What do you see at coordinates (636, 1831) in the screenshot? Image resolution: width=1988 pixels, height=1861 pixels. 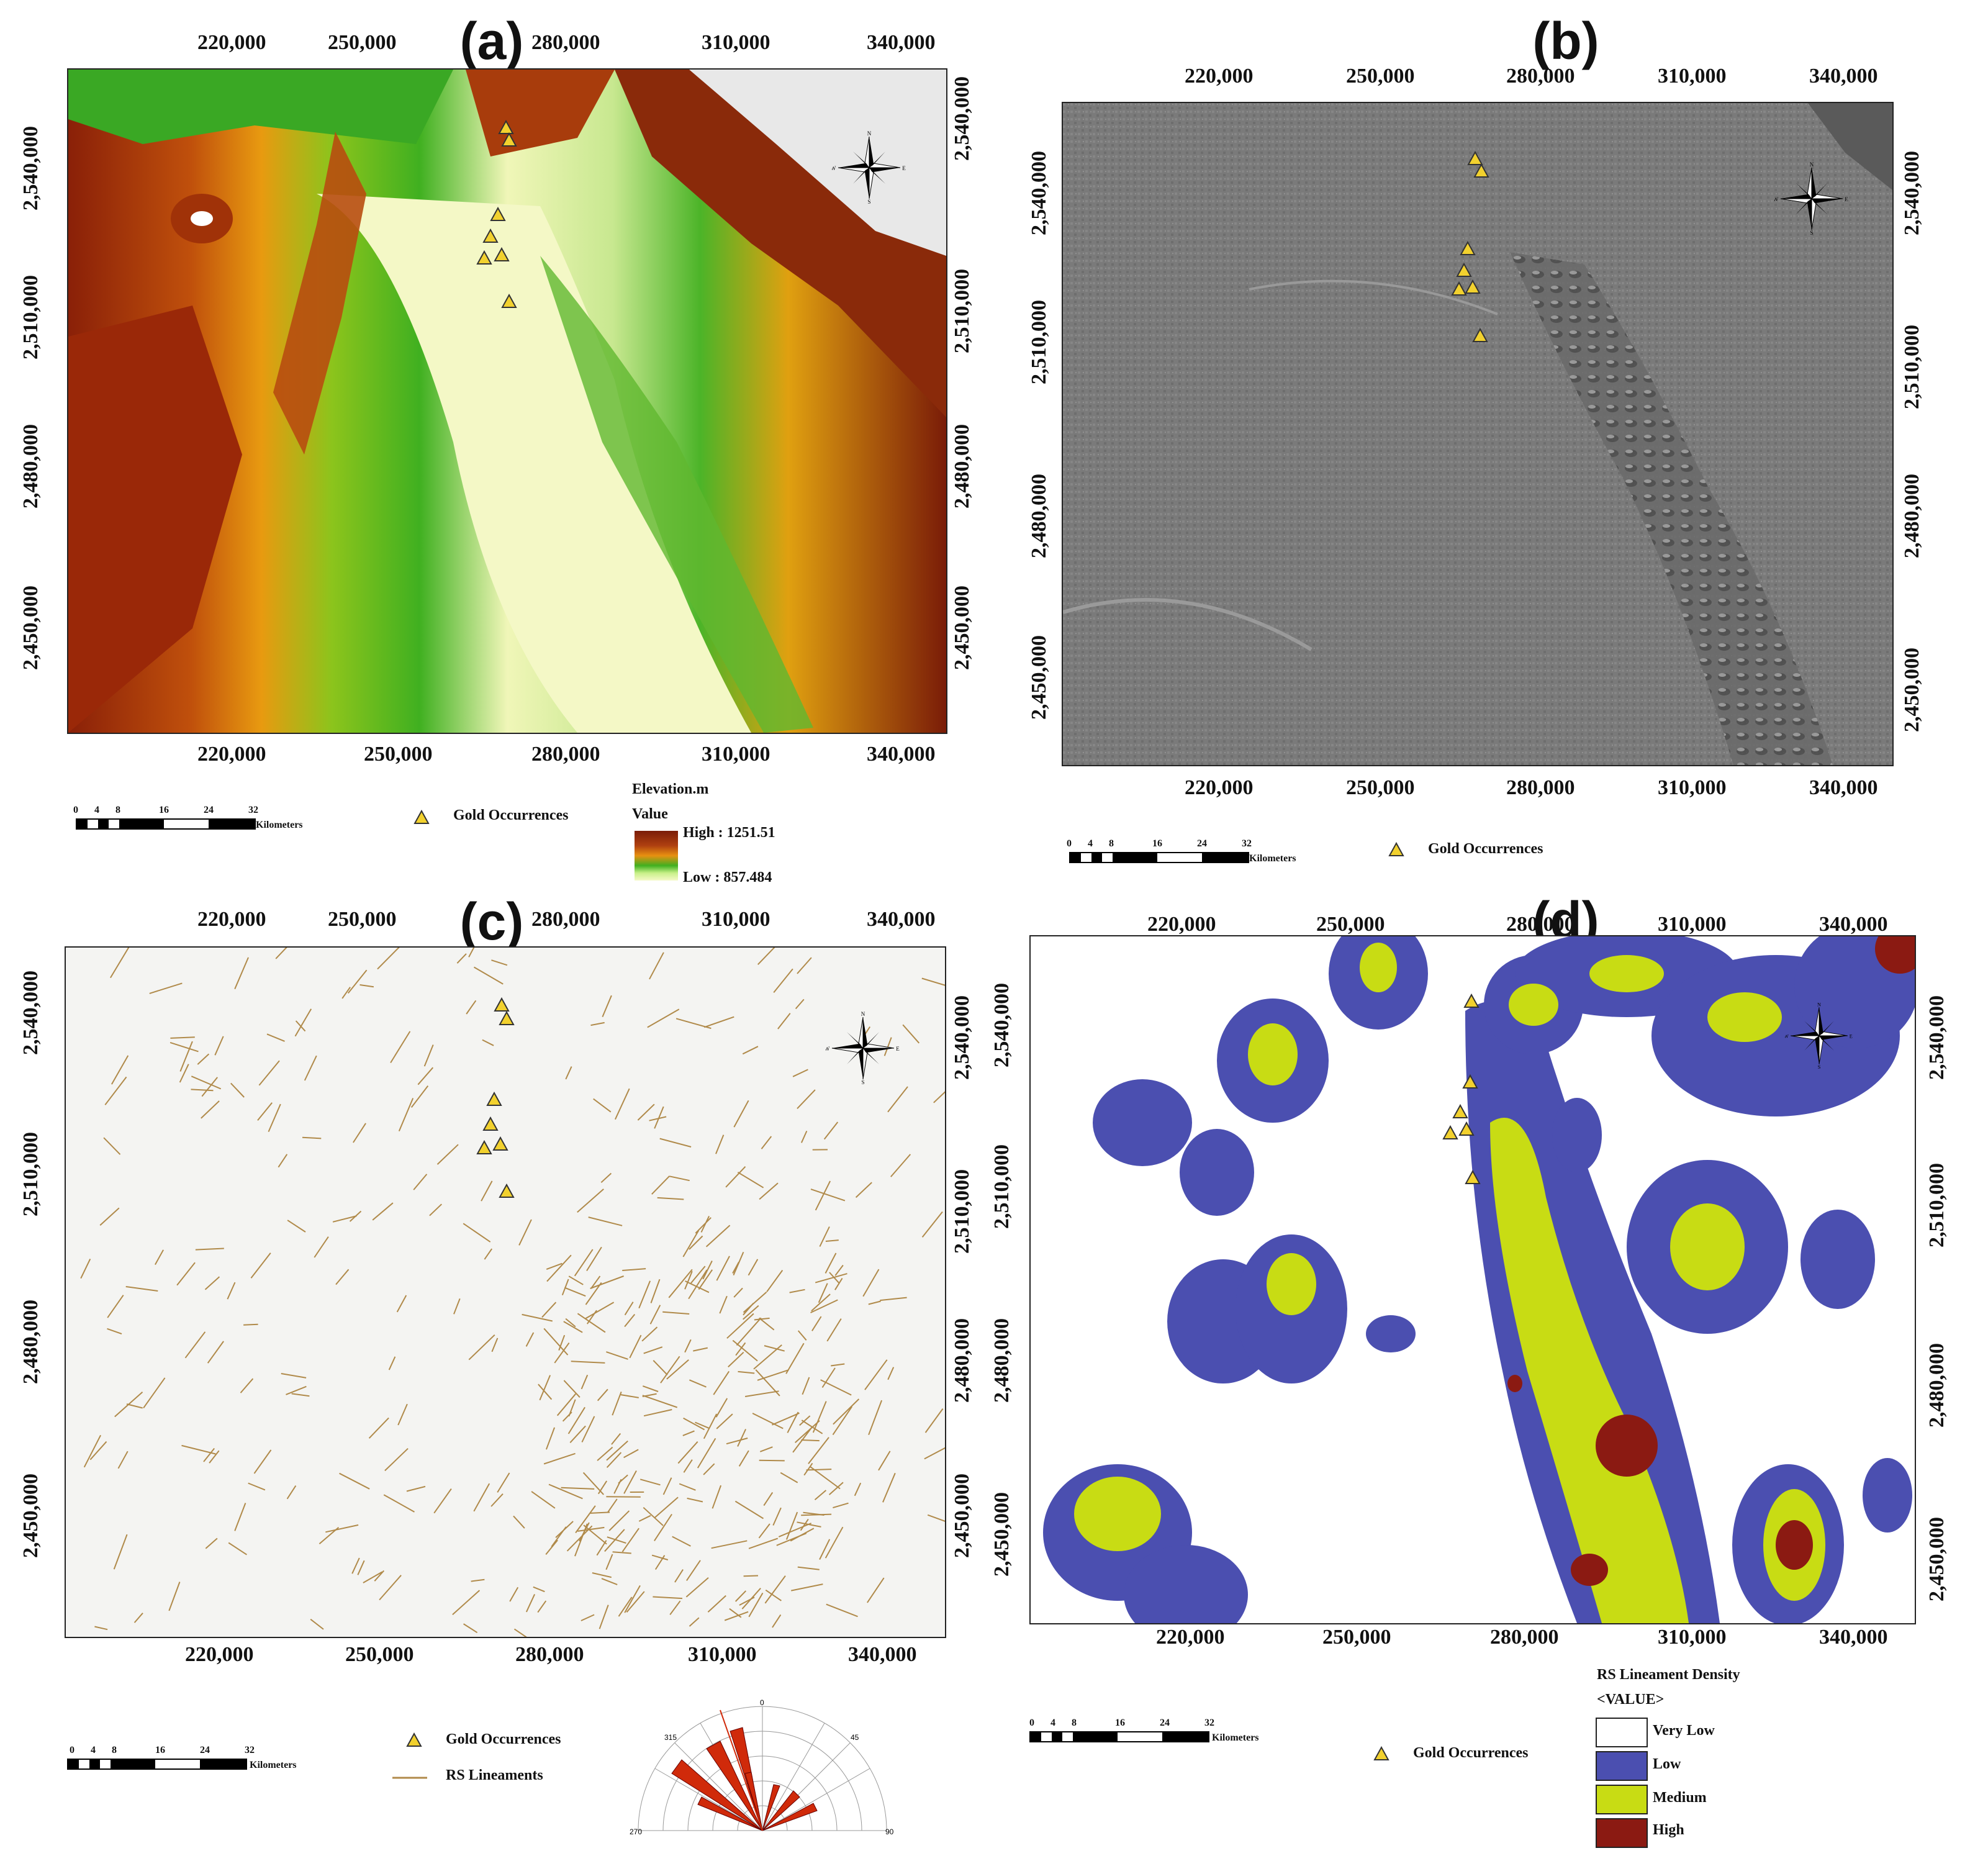 I see `rose-label-270: 270` at bounding box center [636, 1831].